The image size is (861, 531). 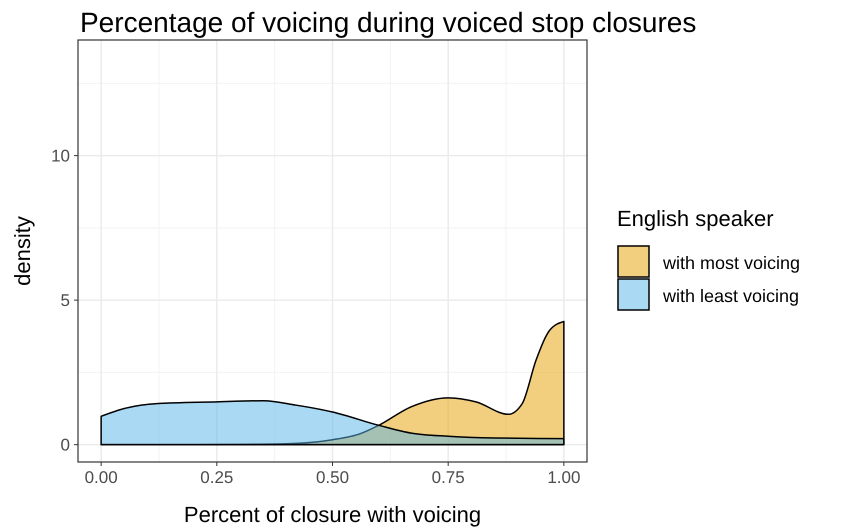 I want to click on x-tick-label: 1.00, so click(x=563, y=477).